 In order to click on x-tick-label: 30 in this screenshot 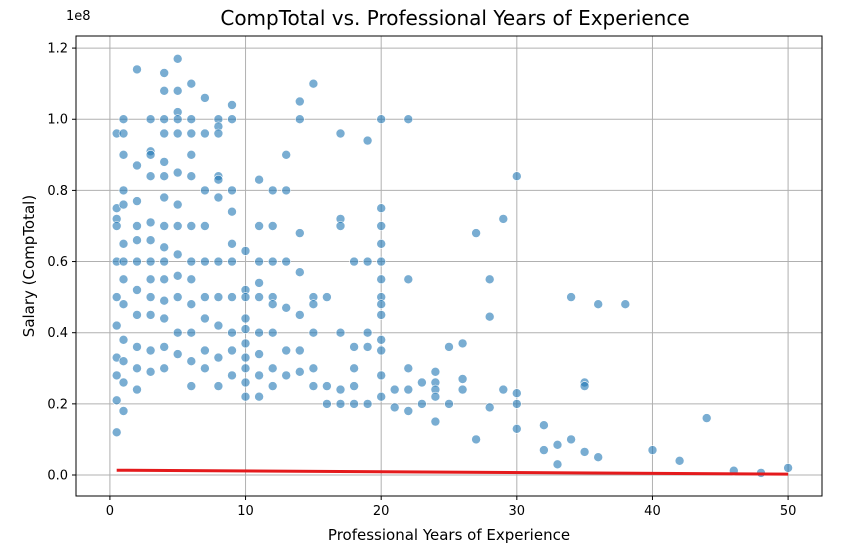, I will do `click(517, 511)`.